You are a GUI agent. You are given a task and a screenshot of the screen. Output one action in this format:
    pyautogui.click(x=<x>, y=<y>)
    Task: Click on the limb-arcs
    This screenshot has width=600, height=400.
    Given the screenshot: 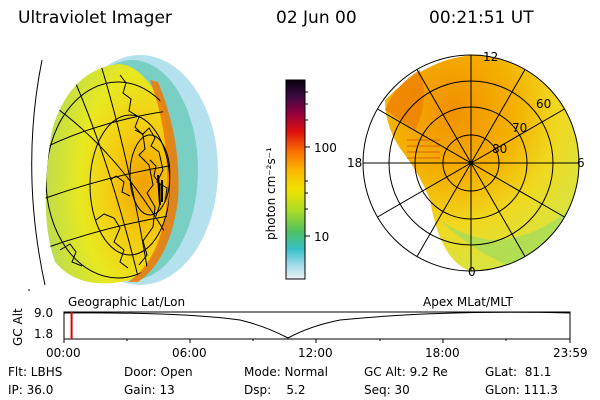 What is the action you would take?
    pyautogui.click(x=37, y=175)
    